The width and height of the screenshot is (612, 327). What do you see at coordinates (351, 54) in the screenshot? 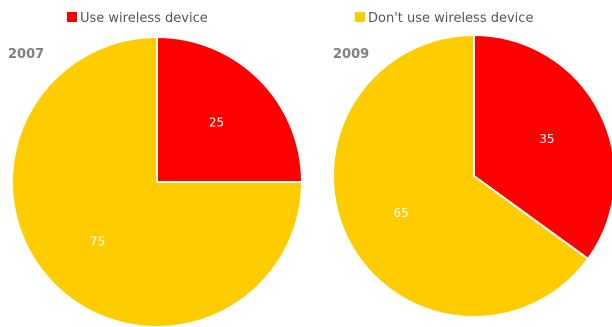
I see `pie-title-2009: 2009` at bounding box center [351, 54].